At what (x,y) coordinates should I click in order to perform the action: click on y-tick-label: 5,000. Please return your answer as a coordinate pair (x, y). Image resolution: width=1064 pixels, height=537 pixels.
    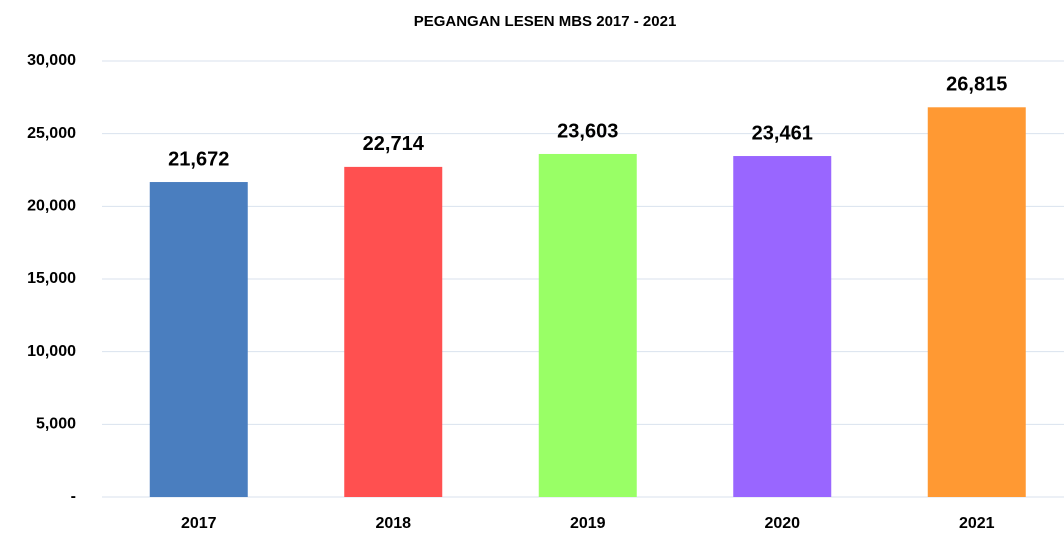
    Looking at the image, I should click on (56, 424).